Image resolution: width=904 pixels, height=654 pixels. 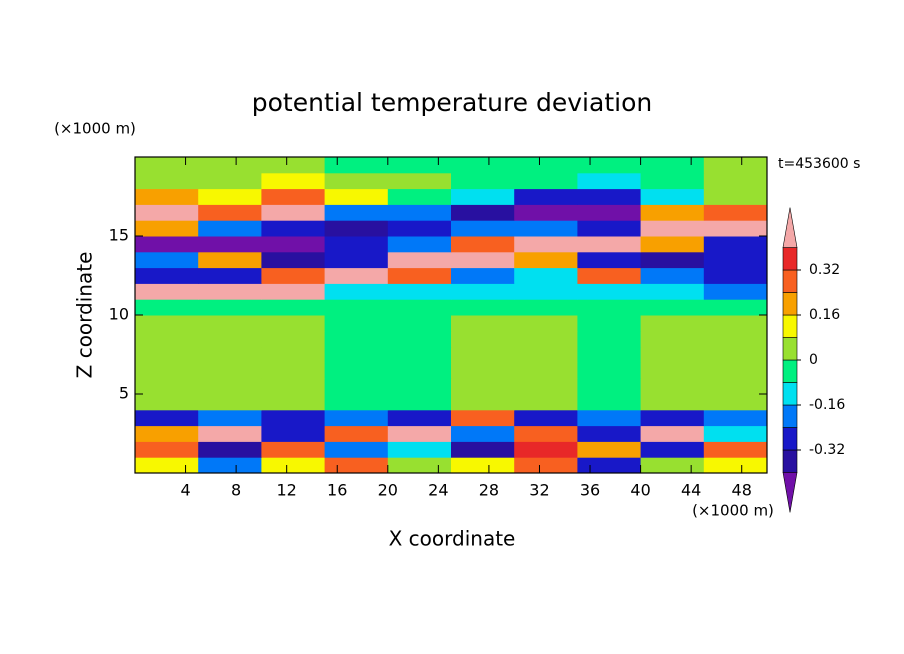 What do you see at coordinates (337, 490) in the screenshot?
I see `x-tick-label: 16` at bounding box center [337, 490].